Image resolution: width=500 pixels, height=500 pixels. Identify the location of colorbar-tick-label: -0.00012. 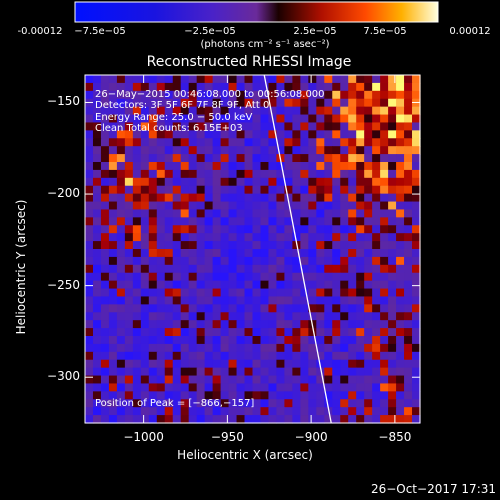
(40, 31).